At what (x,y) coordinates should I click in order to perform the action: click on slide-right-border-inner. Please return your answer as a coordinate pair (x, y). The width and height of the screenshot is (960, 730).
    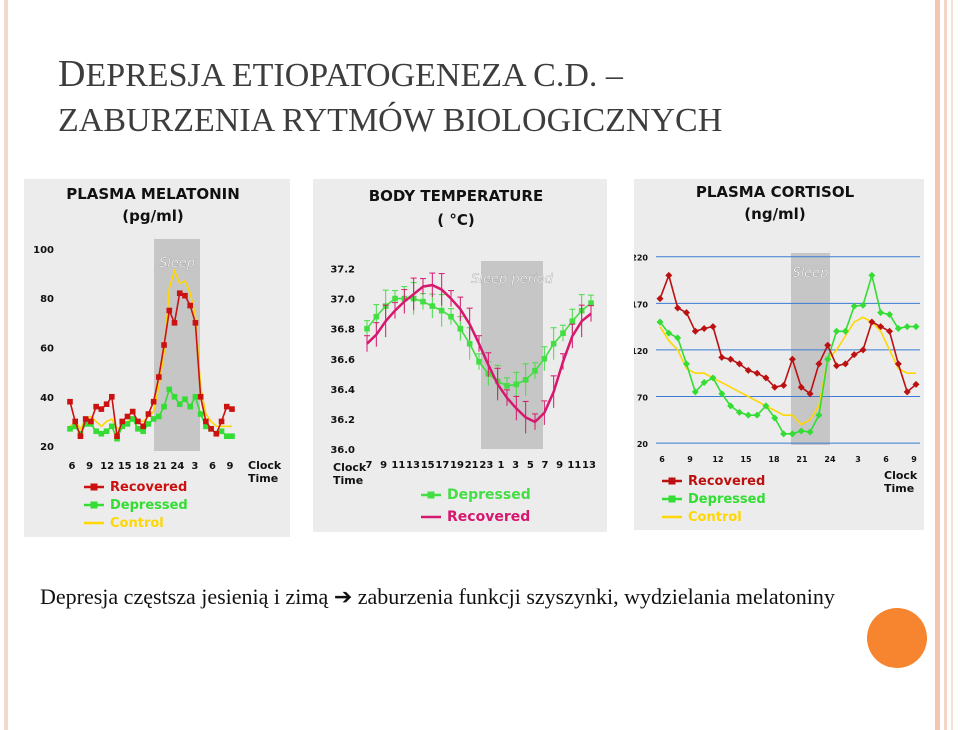
    Looking at the image, I should click on (945, 365).